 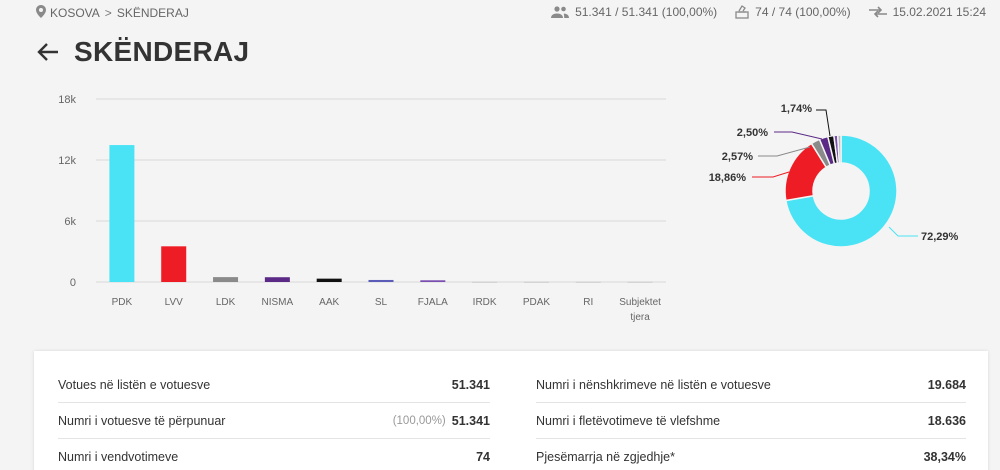 What do you see at coordinates (485, 302) in the screenshot?
I see `x-tick-label: IRDK` at bounding box center [485, 302].